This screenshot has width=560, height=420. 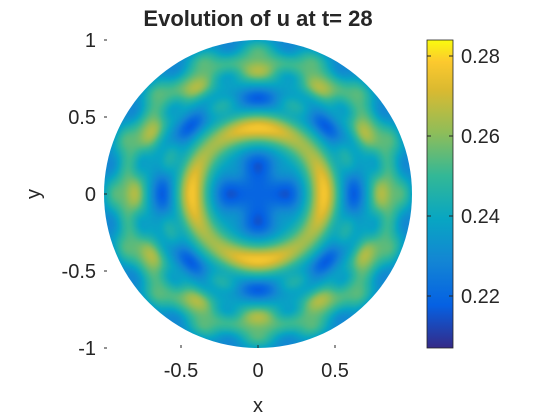 I want to click on y-axis-label: y, so click(x=34, y=194).